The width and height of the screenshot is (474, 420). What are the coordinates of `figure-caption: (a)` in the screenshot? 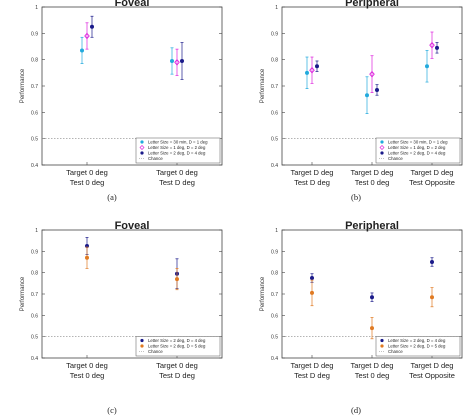 It's located at (112, 197).